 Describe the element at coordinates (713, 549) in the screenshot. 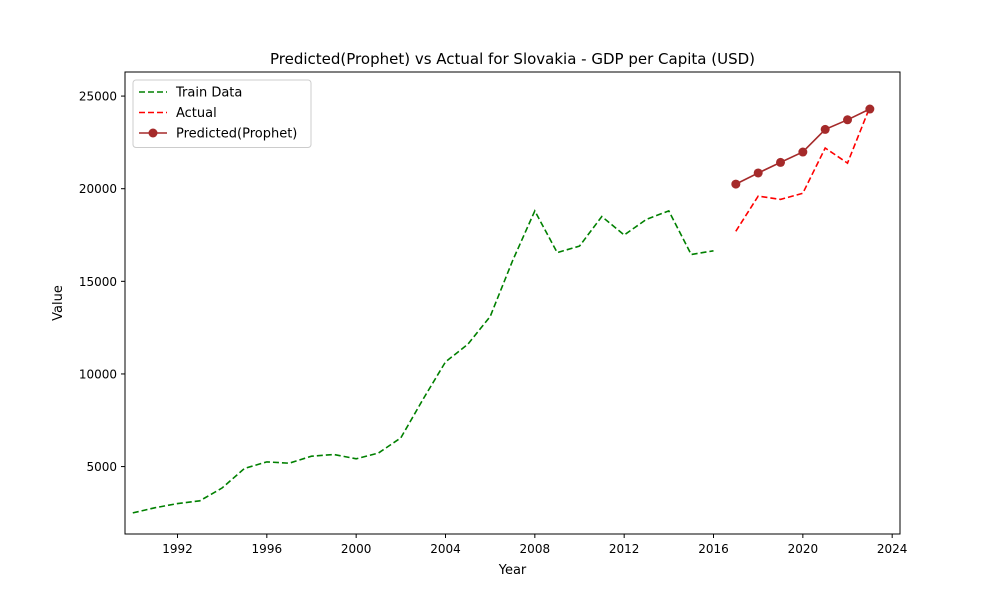

I see `x-tick-label-6: 2016` at that location.